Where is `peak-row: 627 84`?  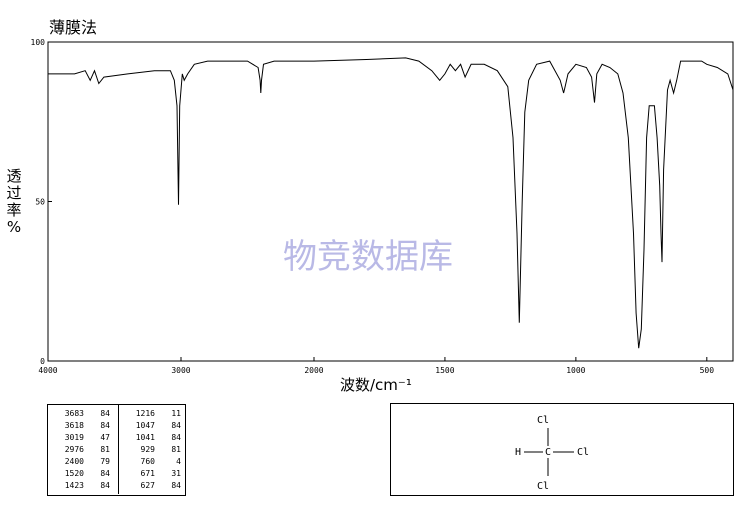 peak-row: 627 84 is located at coordinates (153, 486).